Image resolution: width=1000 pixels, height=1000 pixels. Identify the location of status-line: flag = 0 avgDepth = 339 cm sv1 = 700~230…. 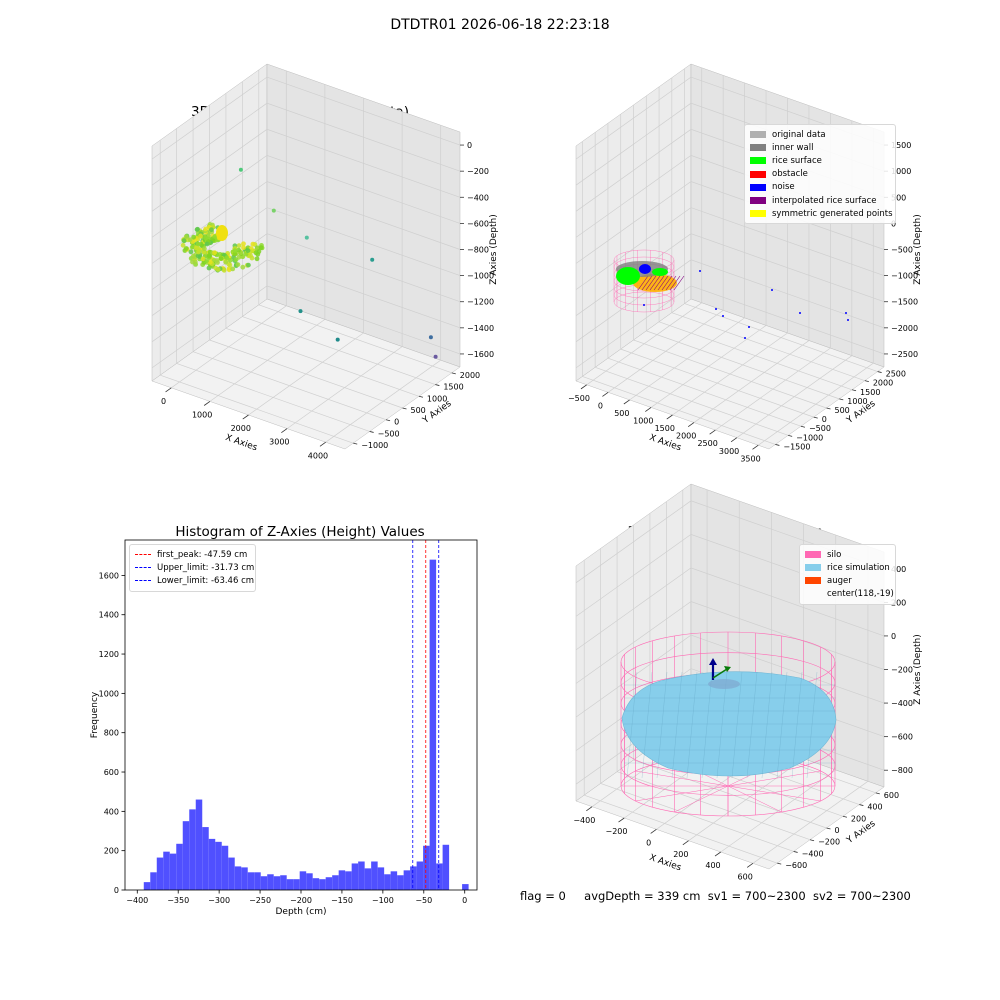
(715, 896).